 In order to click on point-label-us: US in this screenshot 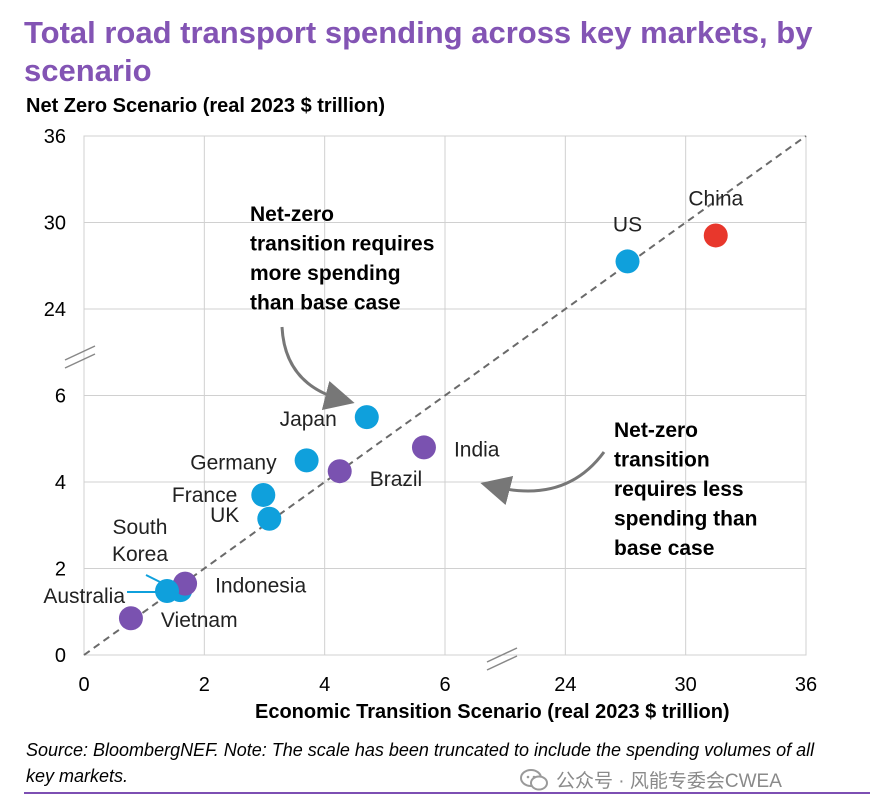, I will do `click(627, 224)`.